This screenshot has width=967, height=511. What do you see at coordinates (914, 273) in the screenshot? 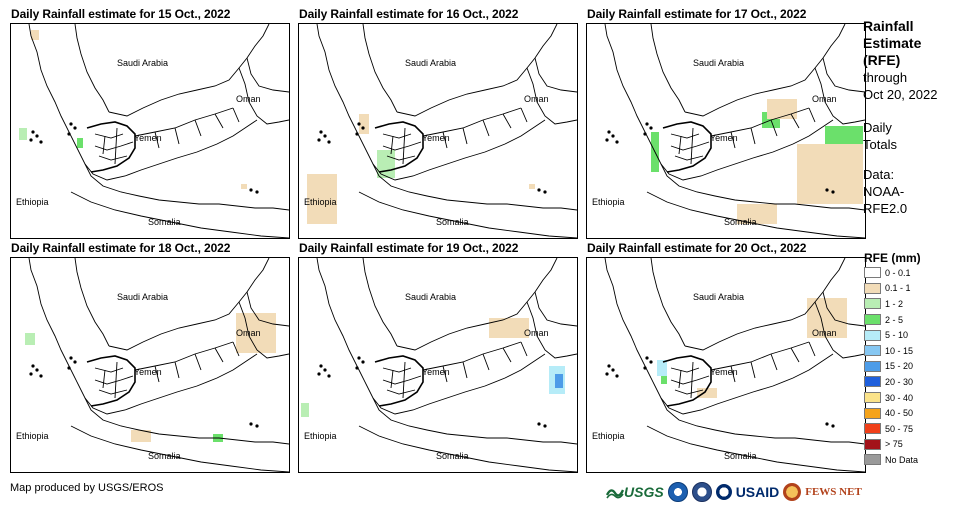
I see `legend-item: 0 - 0.1` at bounding box center [914, 273].